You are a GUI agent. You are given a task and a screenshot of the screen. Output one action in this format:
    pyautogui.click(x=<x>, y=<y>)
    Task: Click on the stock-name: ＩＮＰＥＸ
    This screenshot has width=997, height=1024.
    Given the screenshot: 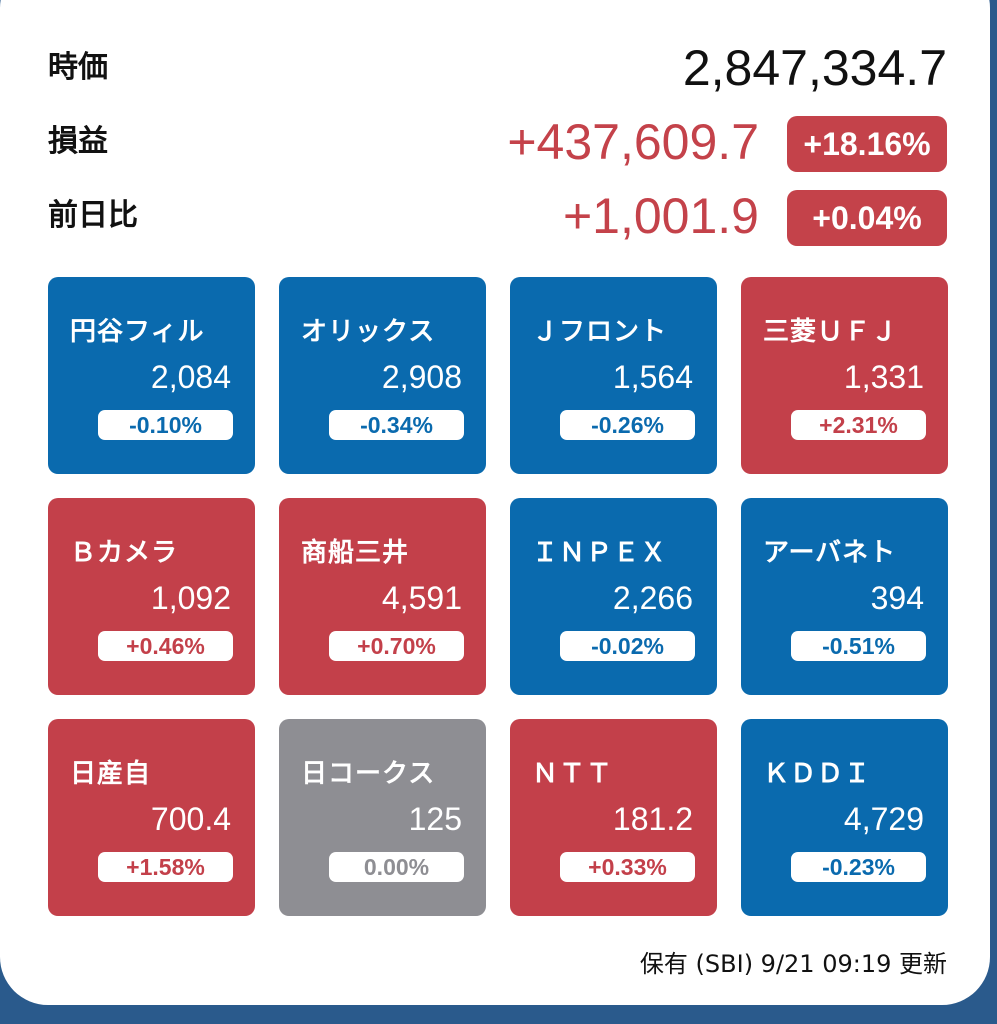 What is the action you would take?
    pyautogui.click(x=600, y=553)
    